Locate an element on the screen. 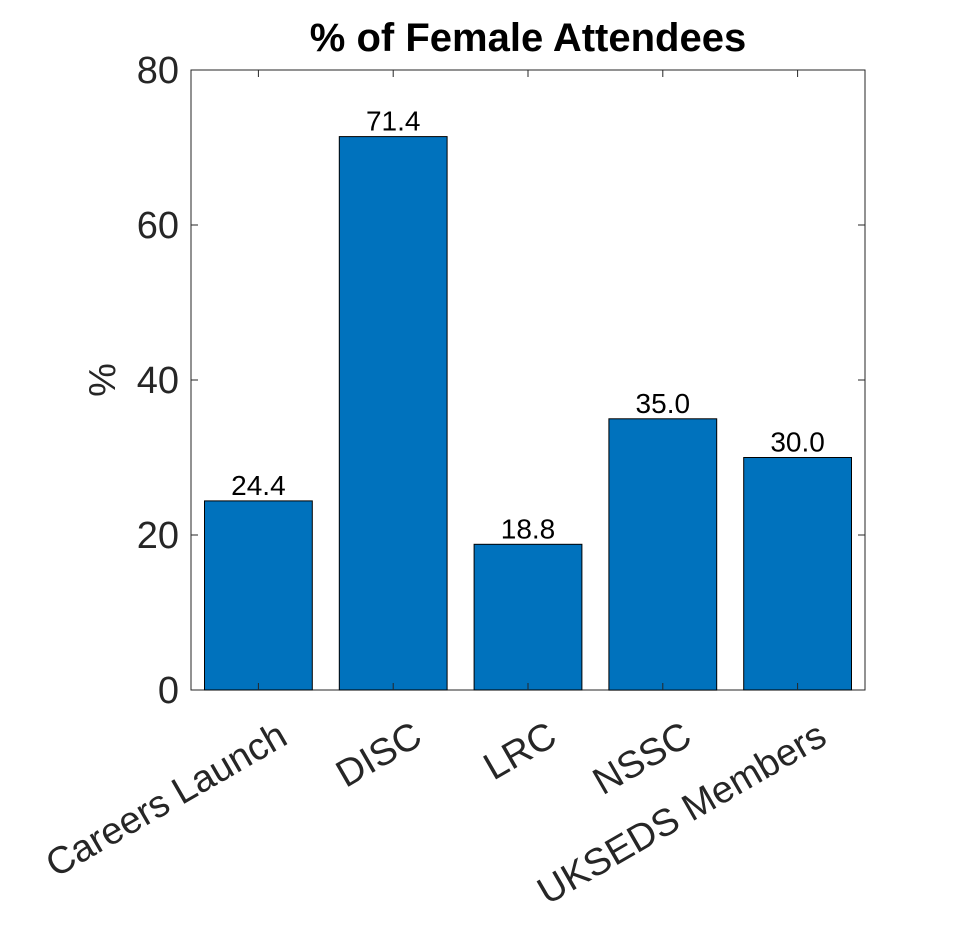 Image resolution: width=958 pixels, height=926 pixels. bar-ukseds-members is located at coordinates (798, 574).